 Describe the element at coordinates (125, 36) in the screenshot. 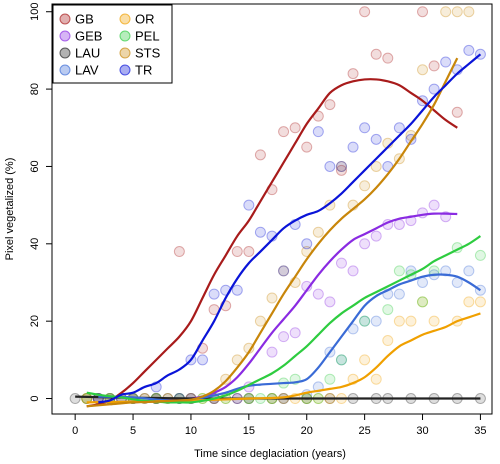

I see `legend-marker-pel` at that location.